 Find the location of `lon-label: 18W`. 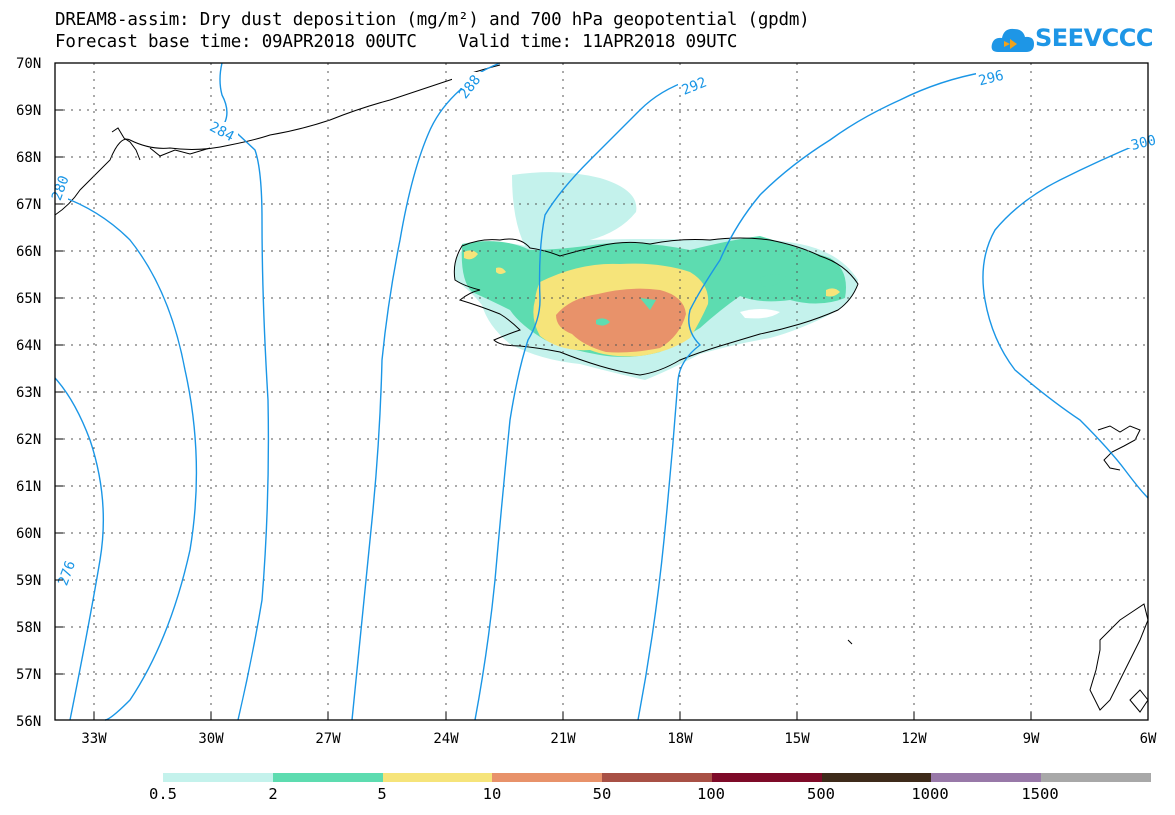

lon-label: 18W is located at coordinates (680, 739).